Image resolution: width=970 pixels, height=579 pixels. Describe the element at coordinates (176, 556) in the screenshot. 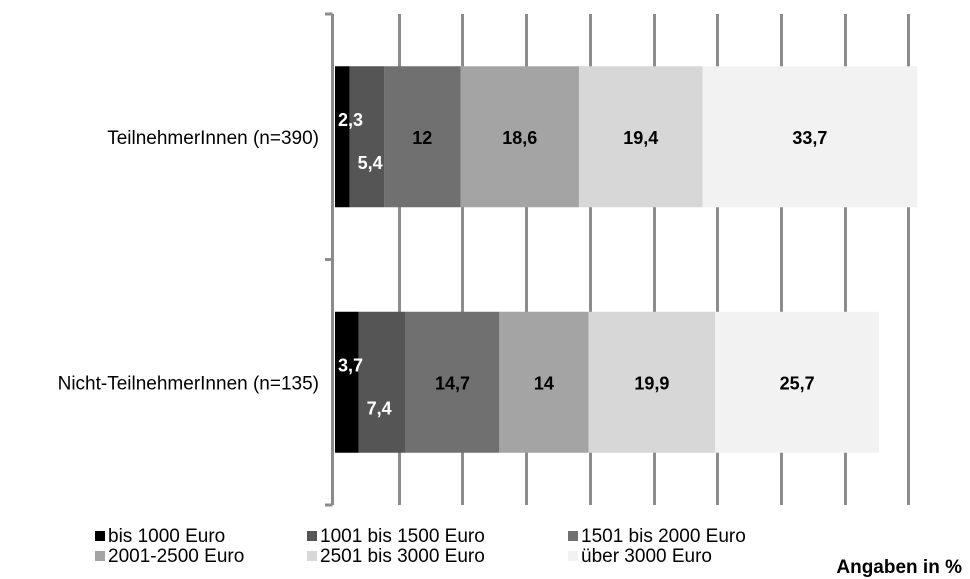

I see `legend-label: 2001-2500 Euro` at that location.